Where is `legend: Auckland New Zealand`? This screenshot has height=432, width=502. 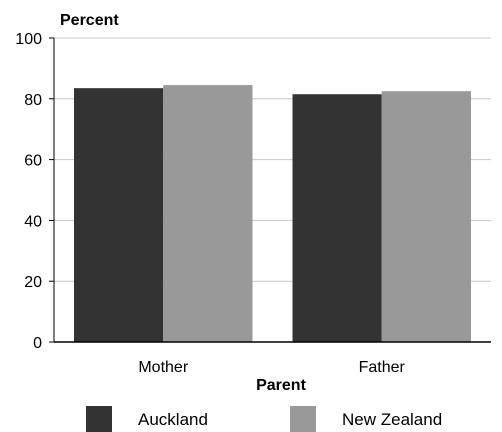
legend: Auckland New Zealand is located at coordinates (264, 419).